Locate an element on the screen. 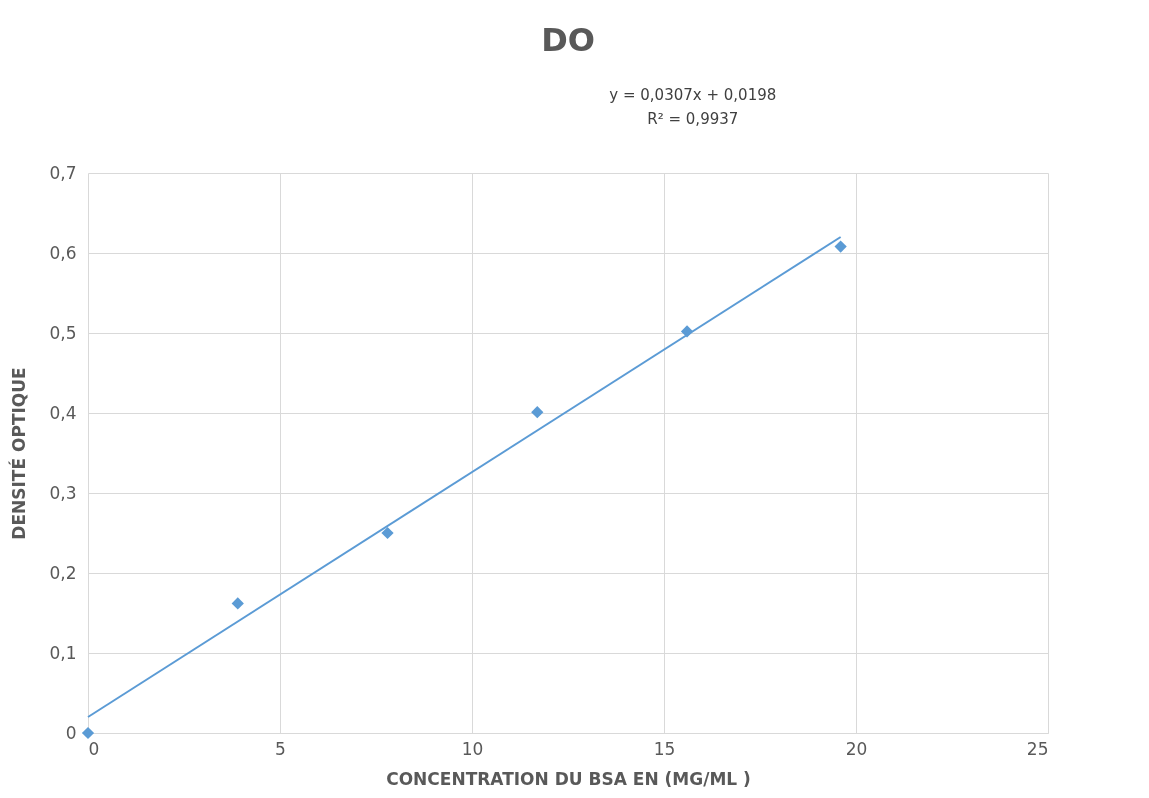 Image resolution: width=1149 pixels, height=798 pixels. text: R² = 0,9937 is located at coordinates (693, 119).